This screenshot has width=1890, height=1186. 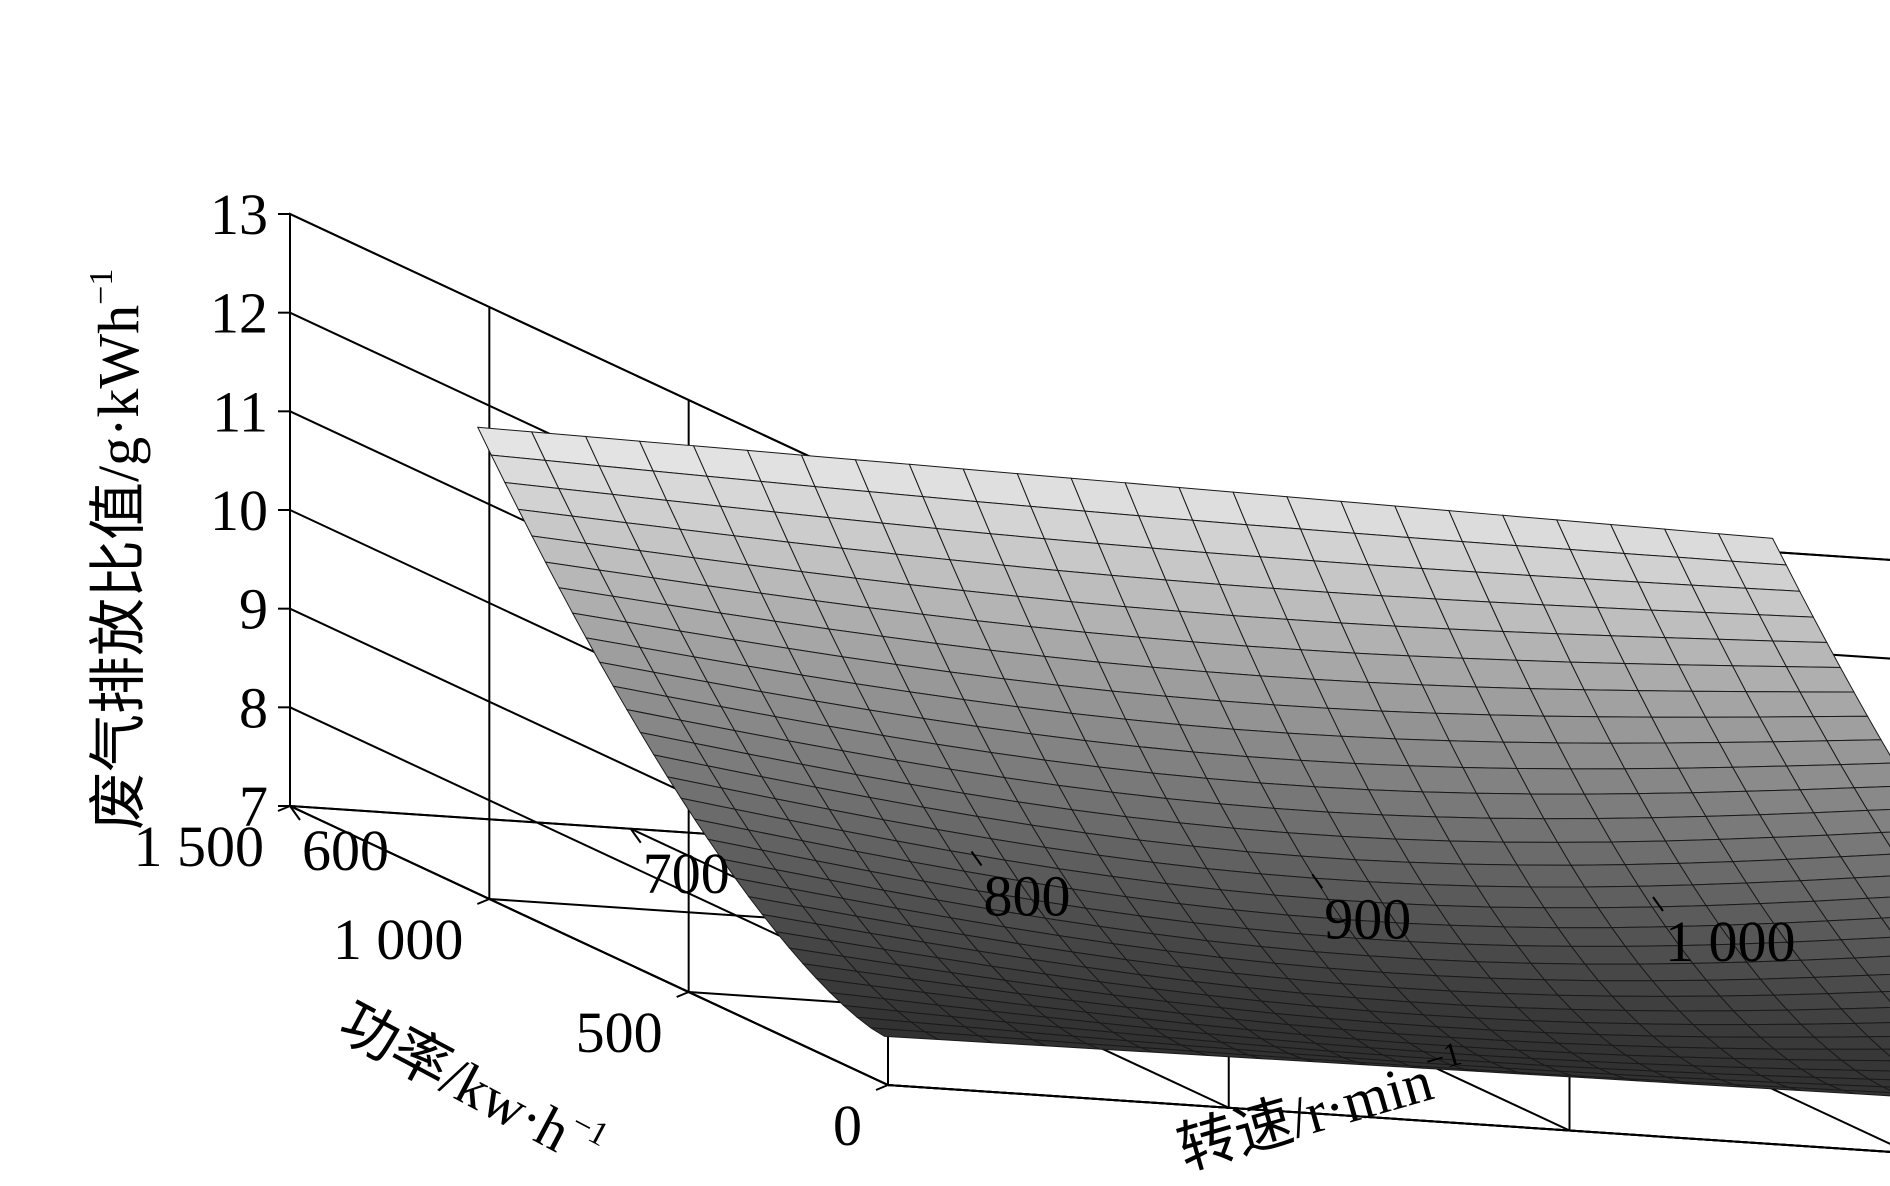 I want to click on z-tick-label: 12, so click(x=239, y=313).